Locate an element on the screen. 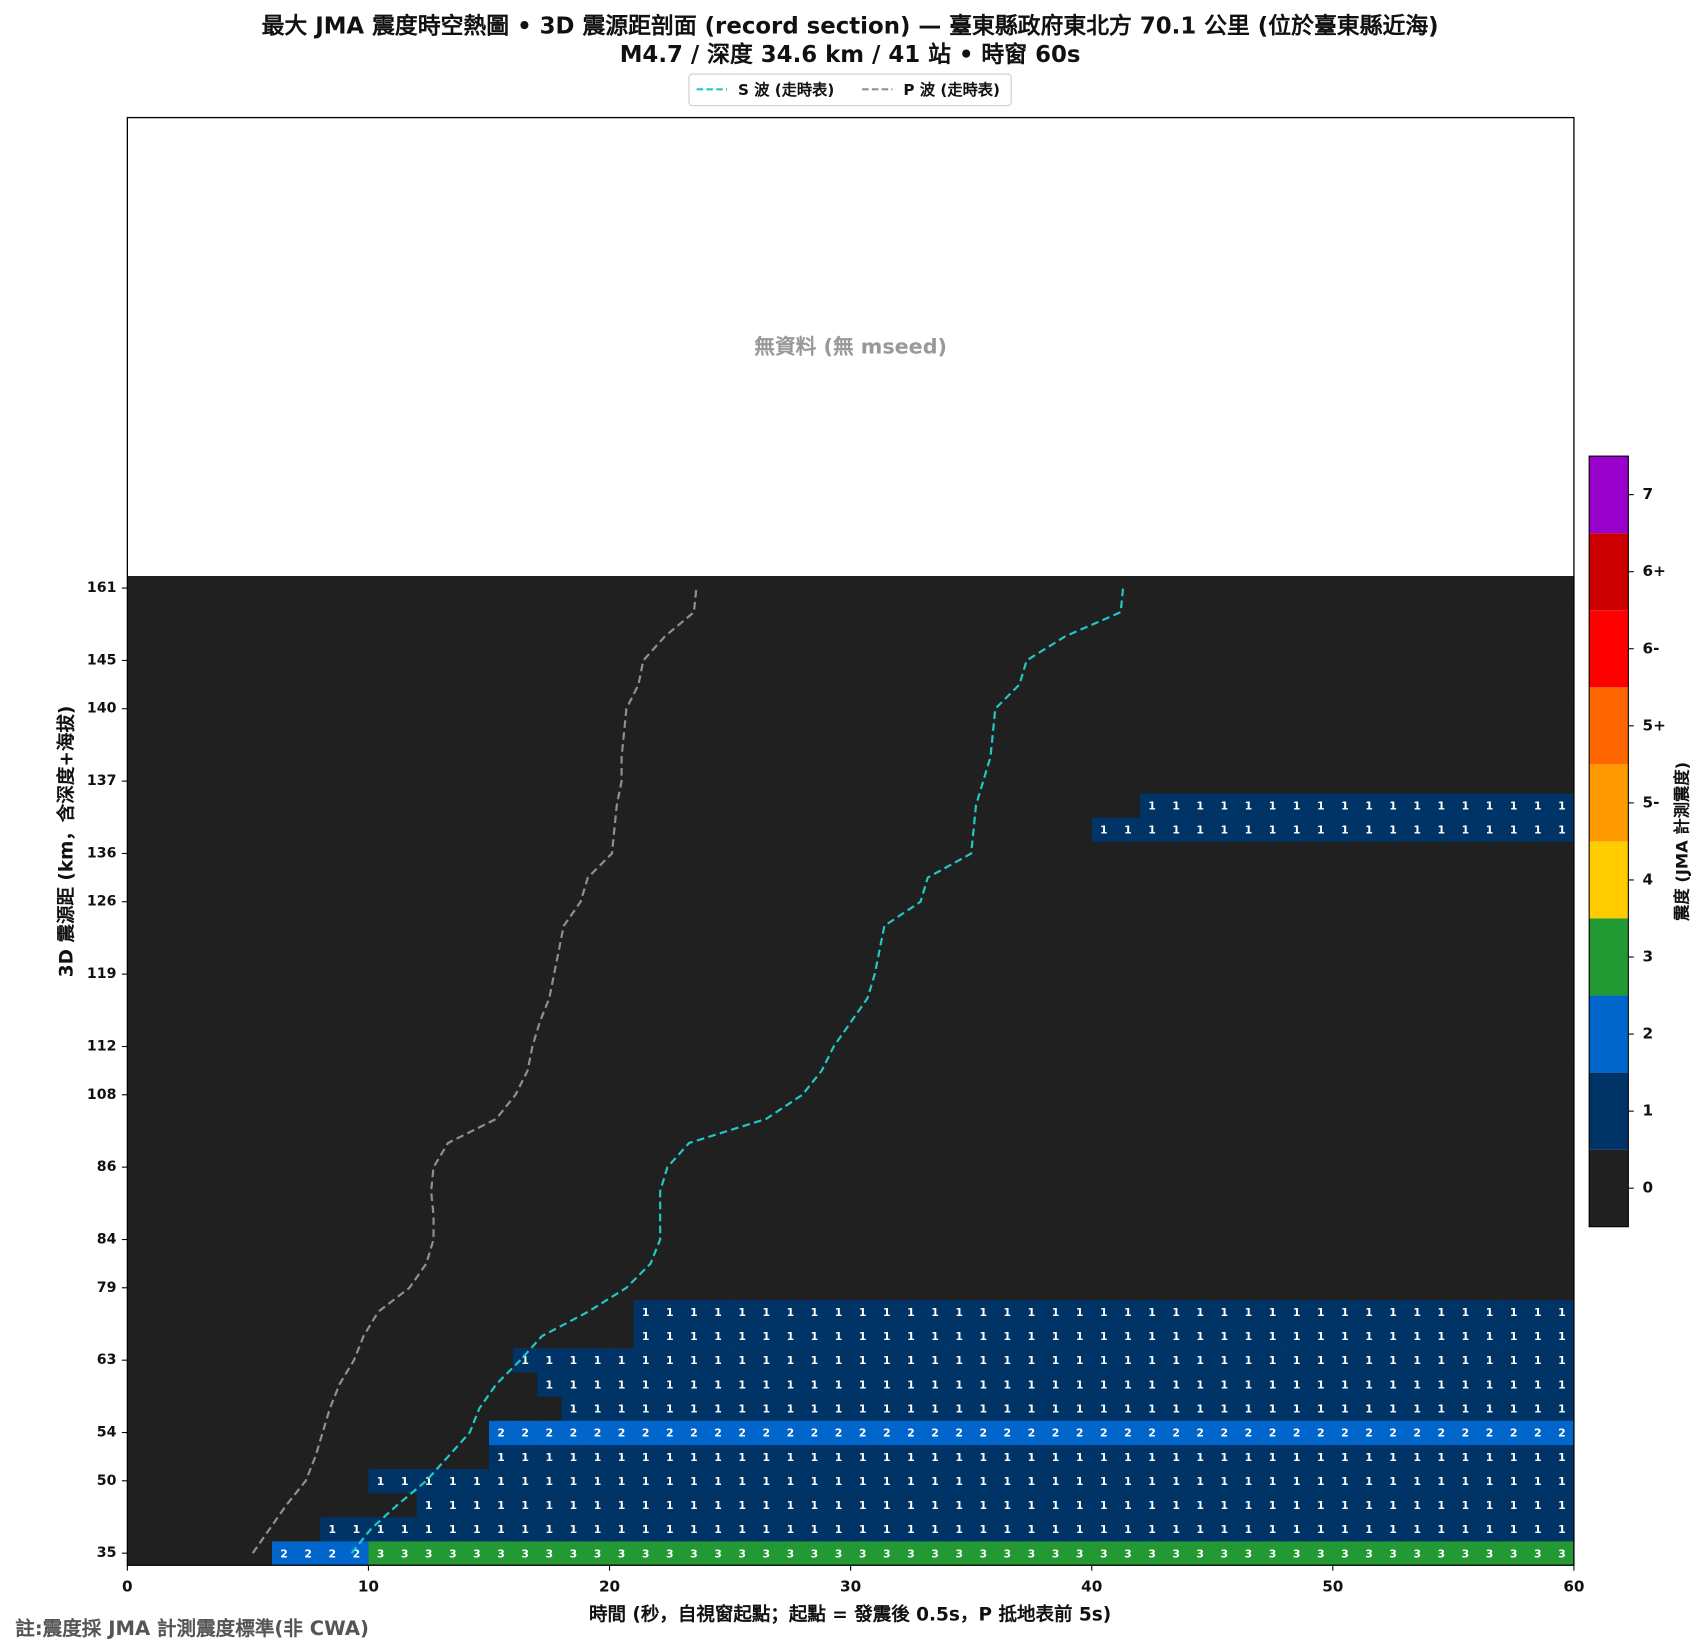 The width and height of the screenshot is (1698, 1648). colorbar-swatch is located at coordinates (1609, 572).